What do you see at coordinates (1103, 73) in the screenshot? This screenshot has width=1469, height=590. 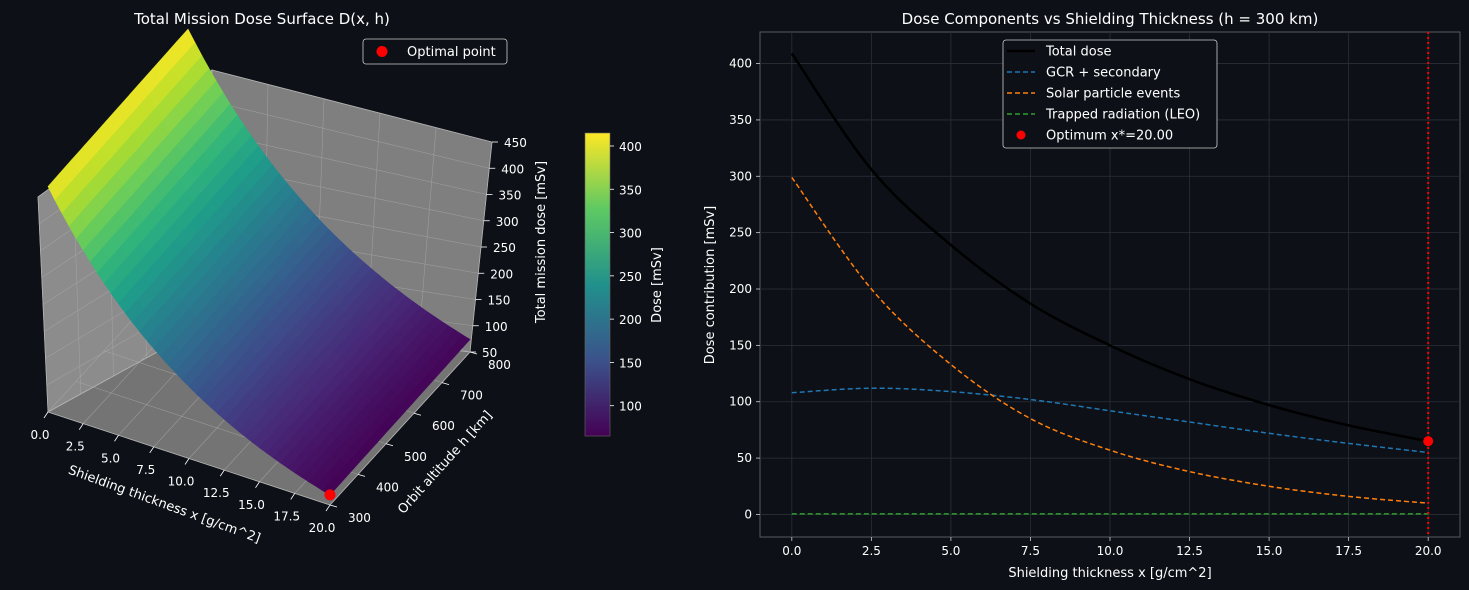 I see `legend-label: GCR + secondary` at bounding box center [1103, 73].